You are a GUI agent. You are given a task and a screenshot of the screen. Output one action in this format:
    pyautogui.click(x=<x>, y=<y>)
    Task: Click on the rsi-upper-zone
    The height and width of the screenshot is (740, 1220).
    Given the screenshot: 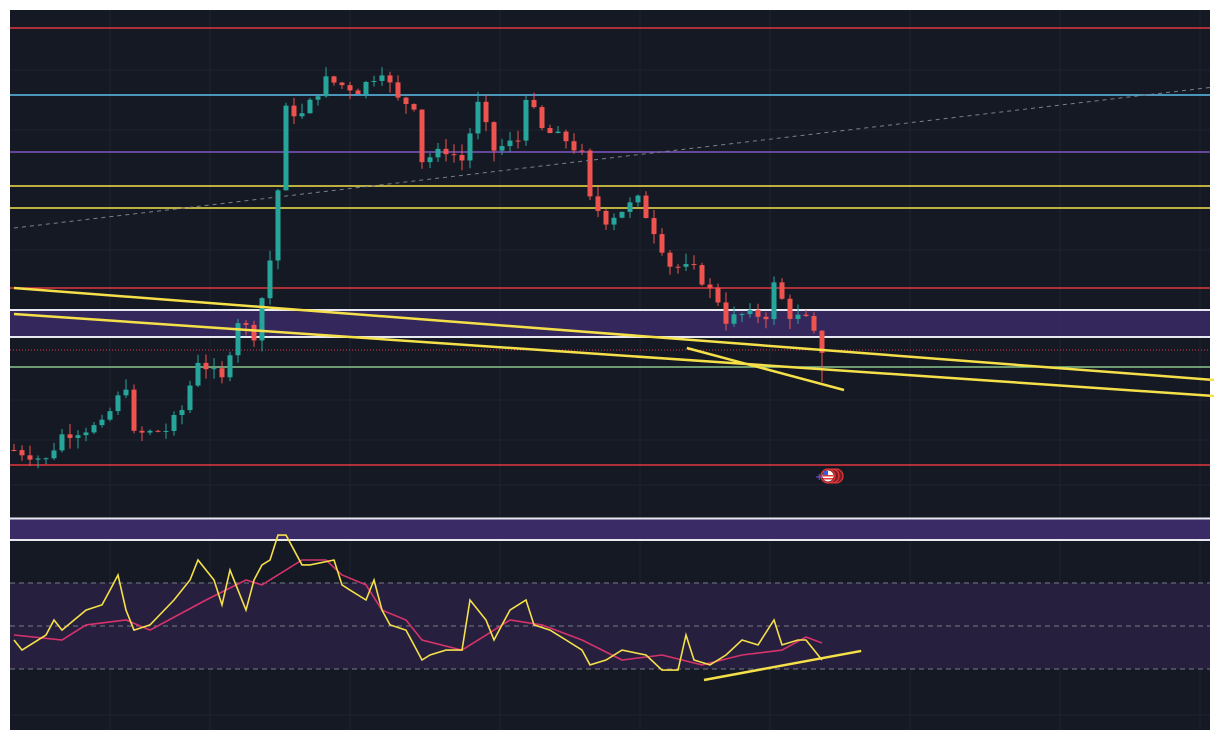 What is the action you would take?
    pyautogui.click(x=610, y=529)
    